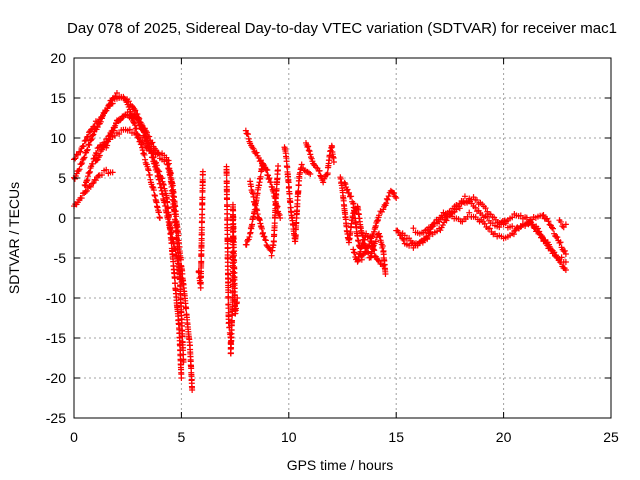  What do you see at coordinates (182, 437) in the screenshot?
I see `x-tick-label: 5` at bounding box center [182, 437].